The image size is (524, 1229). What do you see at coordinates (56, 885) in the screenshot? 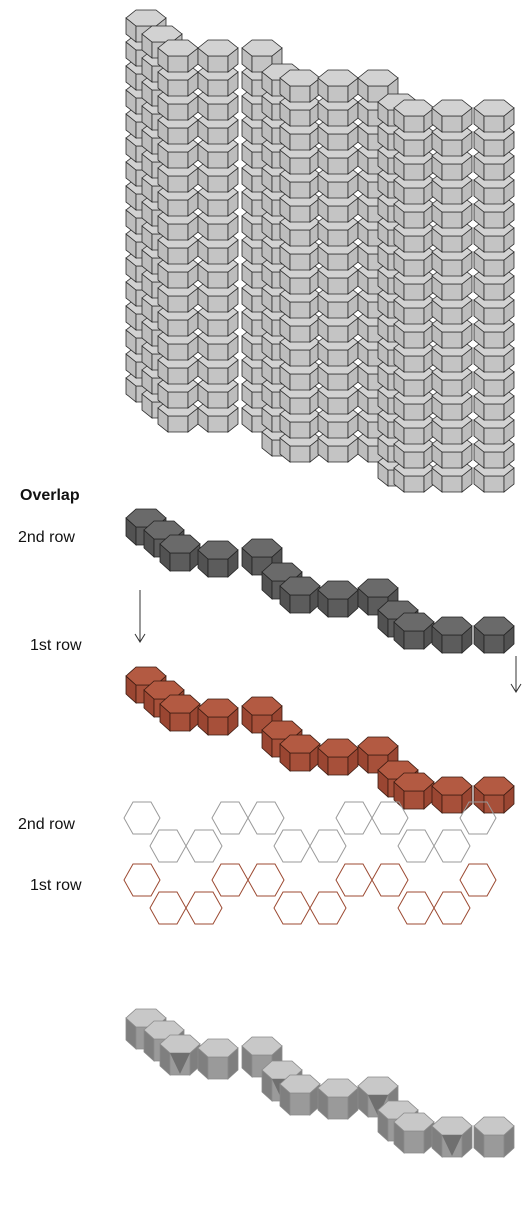
I see `row-1-label-bottom: 1st row` at bounding box center [56, 885].